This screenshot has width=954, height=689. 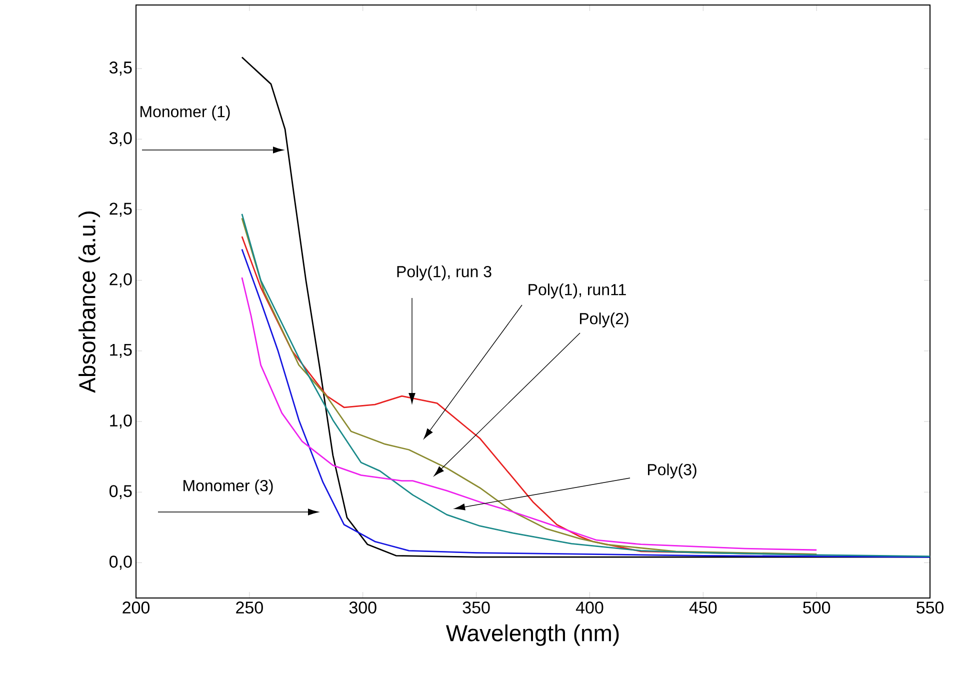 I want to click on y-tick-label: 0,5, so click(x=120, y=492).